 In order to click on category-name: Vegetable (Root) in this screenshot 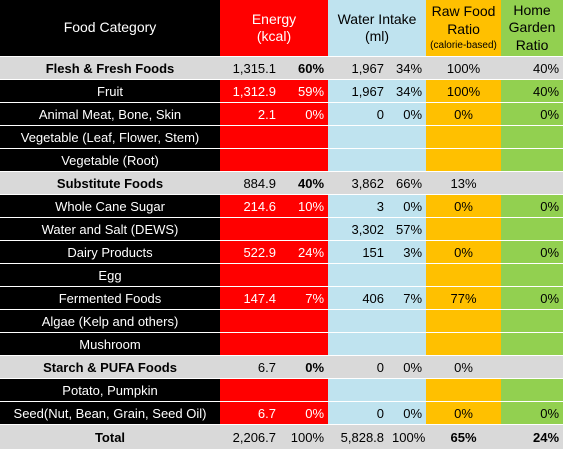, I will do `click(110, 160)`.